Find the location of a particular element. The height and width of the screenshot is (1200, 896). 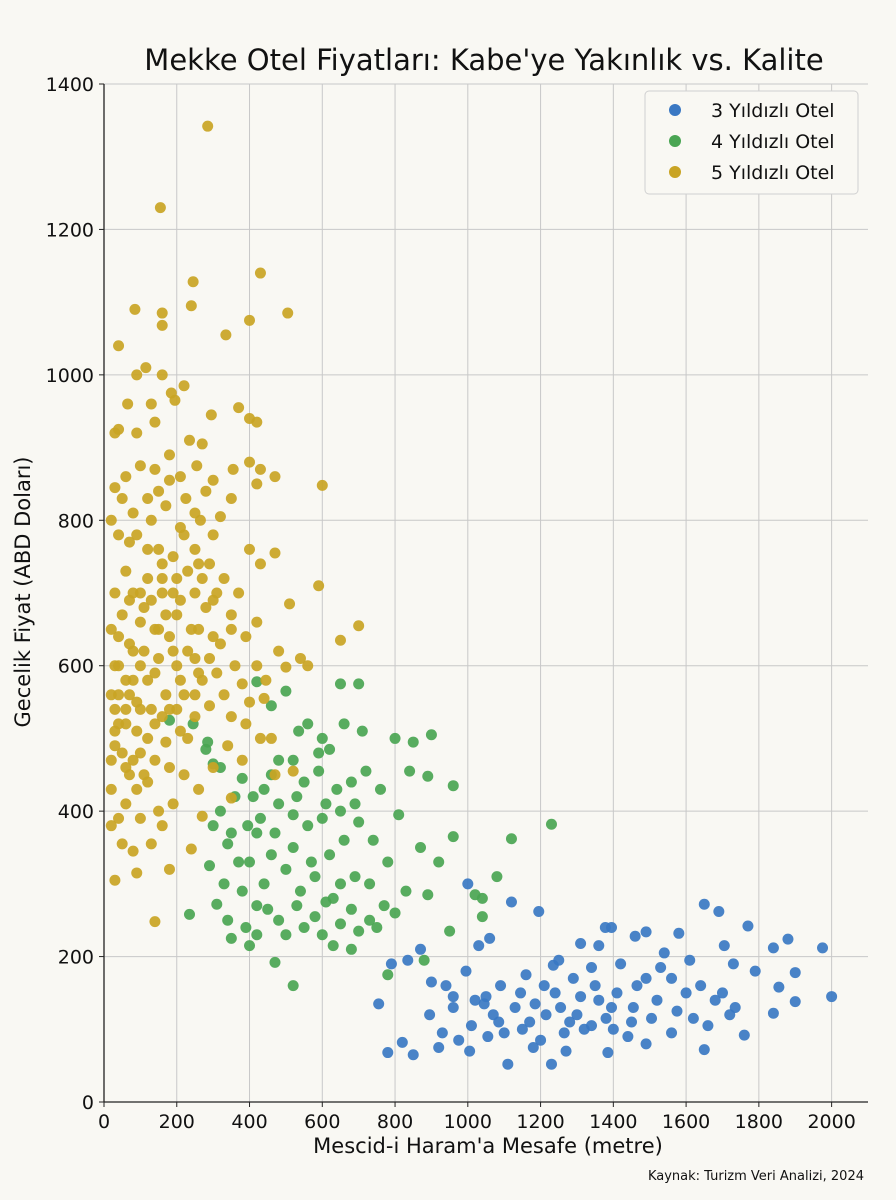

y-tick-label: 0 is located at coordinates (88, 1103).